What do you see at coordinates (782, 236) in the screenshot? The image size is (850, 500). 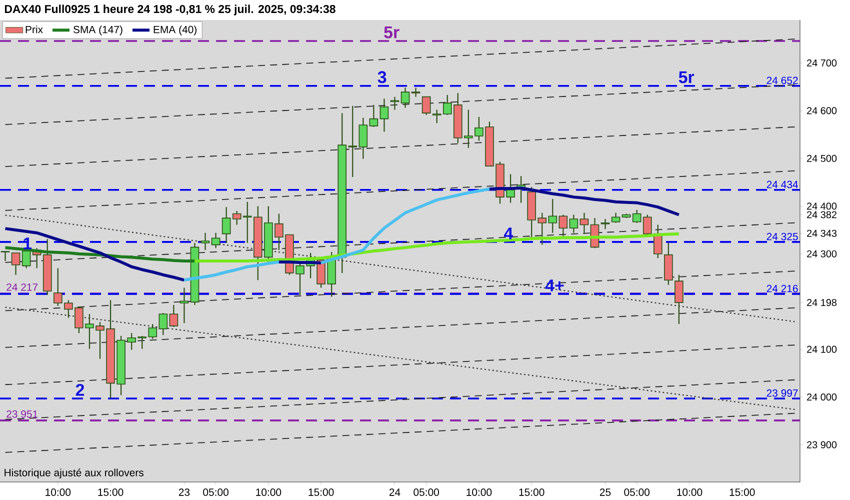 I see `ref-line-label: 24 325` at bounding box center [782, 236].